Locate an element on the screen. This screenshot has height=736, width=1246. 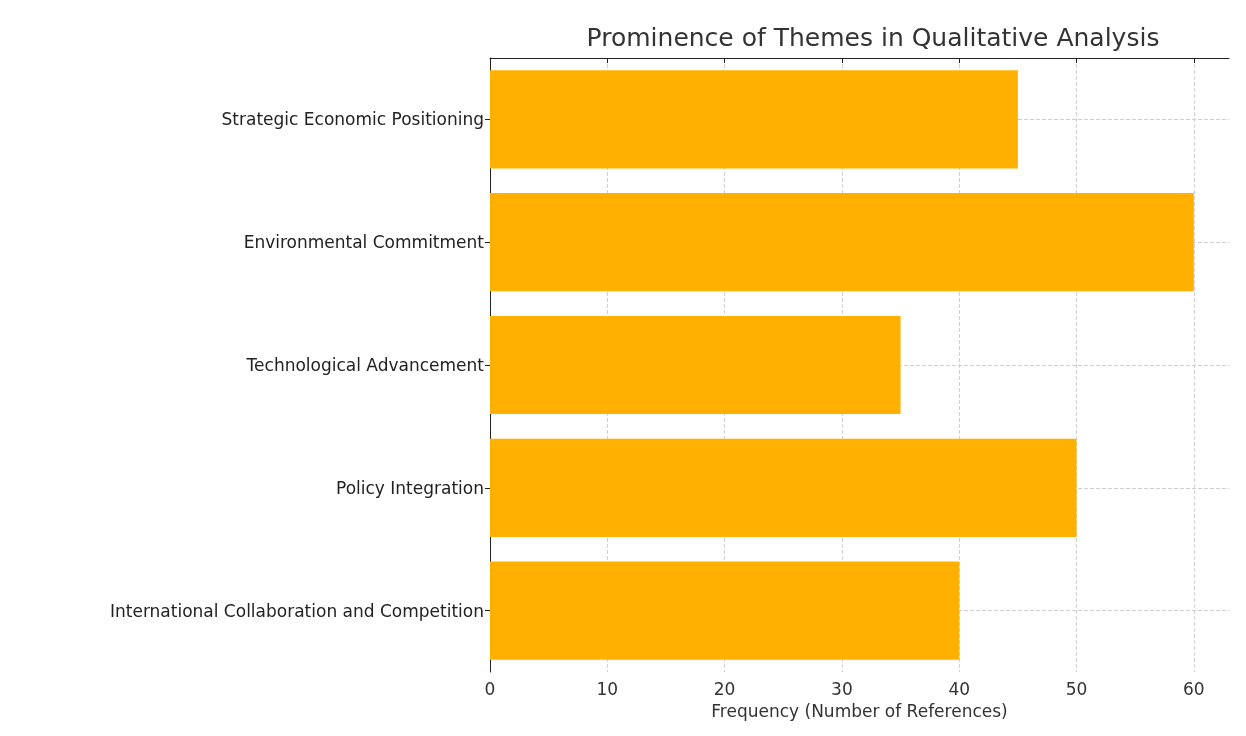
x-axis-title: Frequency (Number of References) is located at coordinates (859, 710).